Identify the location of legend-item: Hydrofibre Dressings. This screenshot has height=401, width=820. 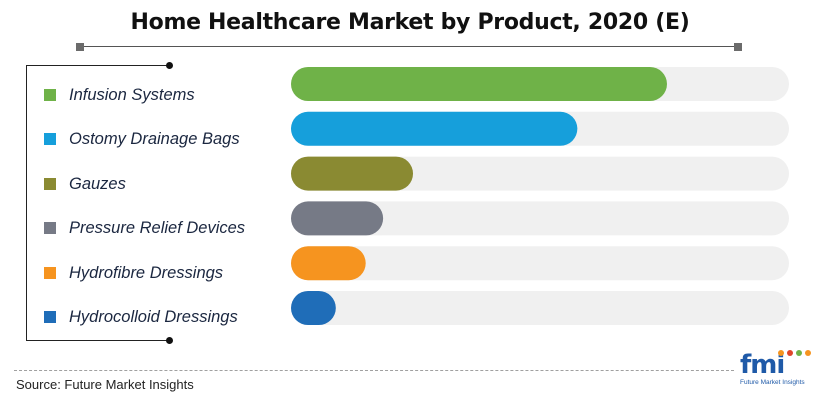
(133, 273).